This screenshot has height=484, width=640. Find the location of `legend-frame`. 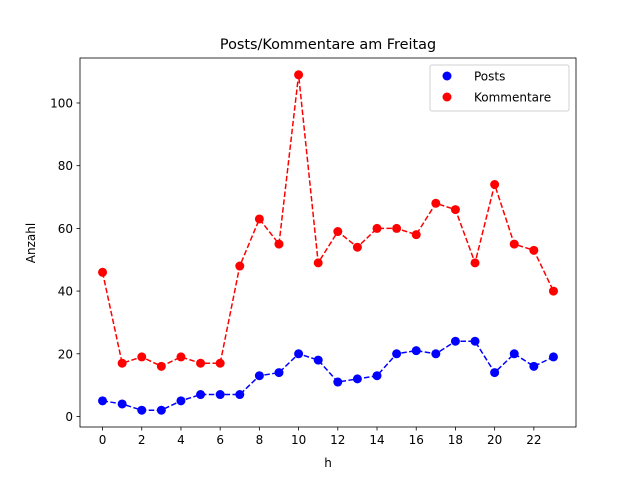

legend-frame is located at coordinates (499, 88).